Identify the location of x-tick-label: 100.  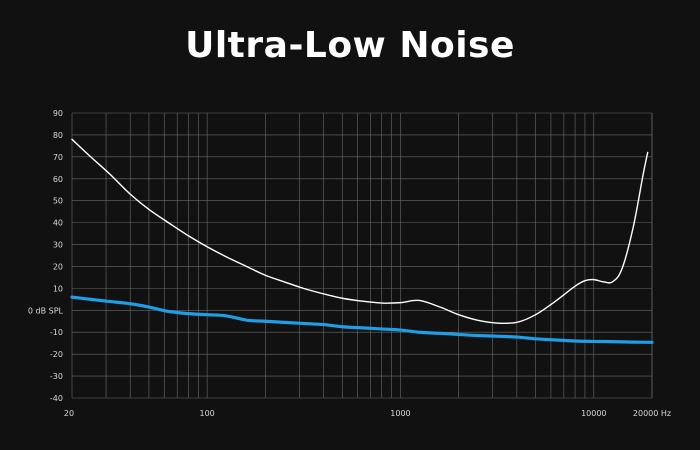
(206, 413).